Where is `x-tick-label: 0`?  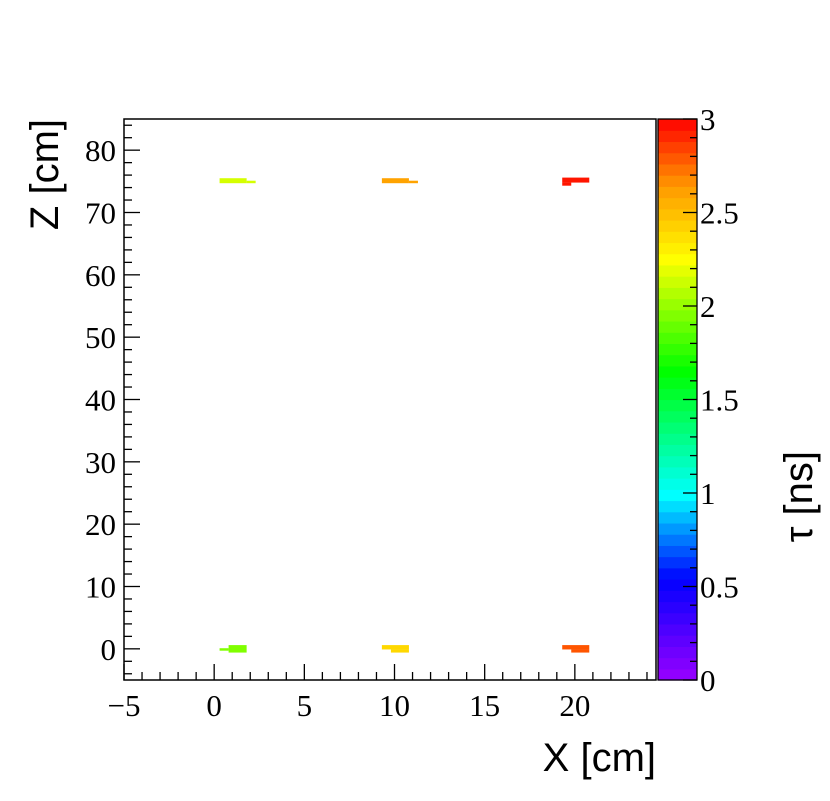
x-tick-label: 0 is located at coordinates (214, 705).